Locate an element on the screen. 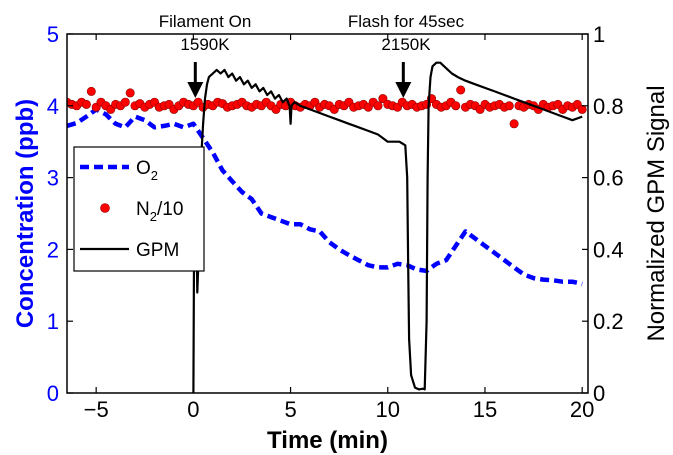 This screenshot has width=673, height=455. annotation-line1: Filament On is located at coordinates (205, 21).